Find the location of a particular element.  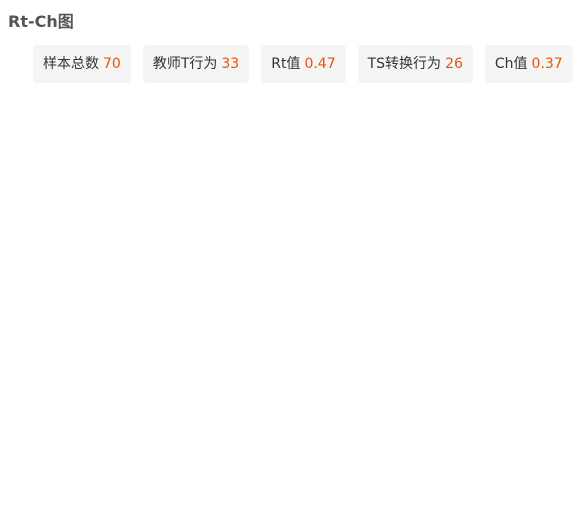

stat-value: 0.47 is located at coordinates (320, 64).